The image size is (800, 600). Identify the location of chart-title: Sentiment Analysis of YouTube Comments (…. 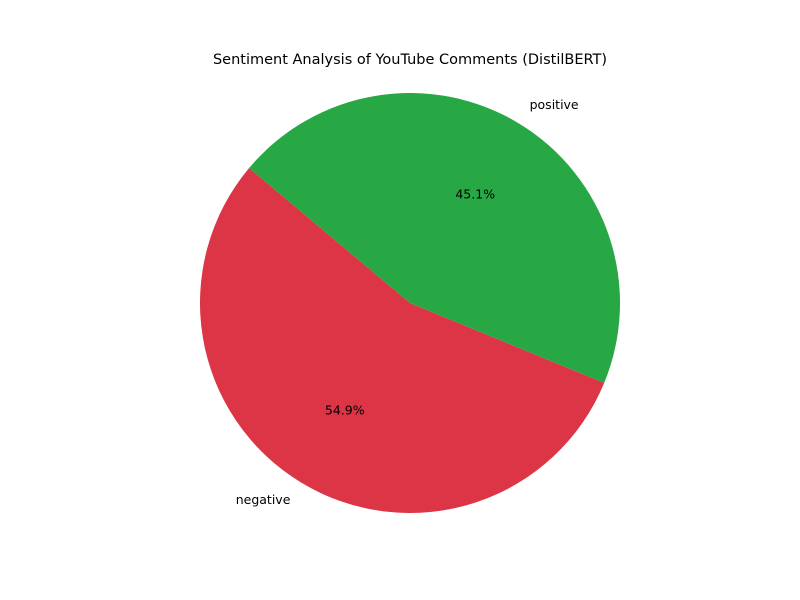
(410, 60).